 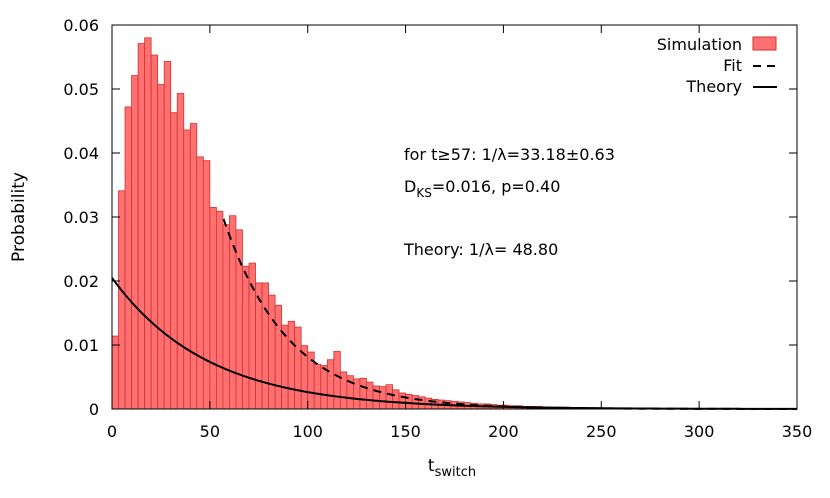 What do you see at coordinates (480, 249) in the screenshot?
I see `annotation-theory: Theory: 1/λ= 48.80` at bounding box center [480, 249].